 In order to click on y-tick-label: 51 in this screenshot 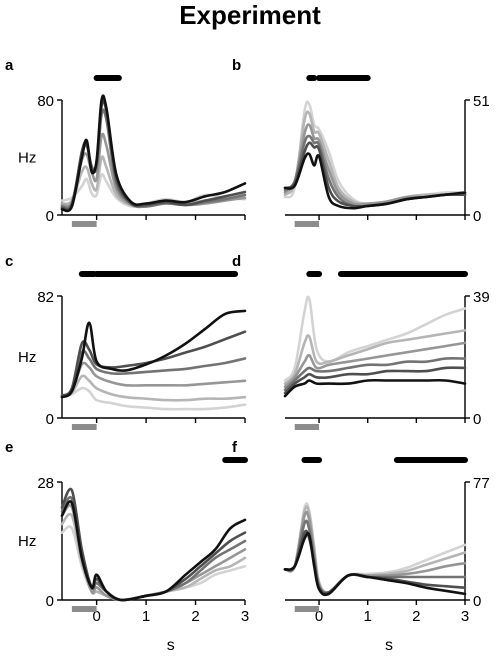, I will do `click(481, 101)`.